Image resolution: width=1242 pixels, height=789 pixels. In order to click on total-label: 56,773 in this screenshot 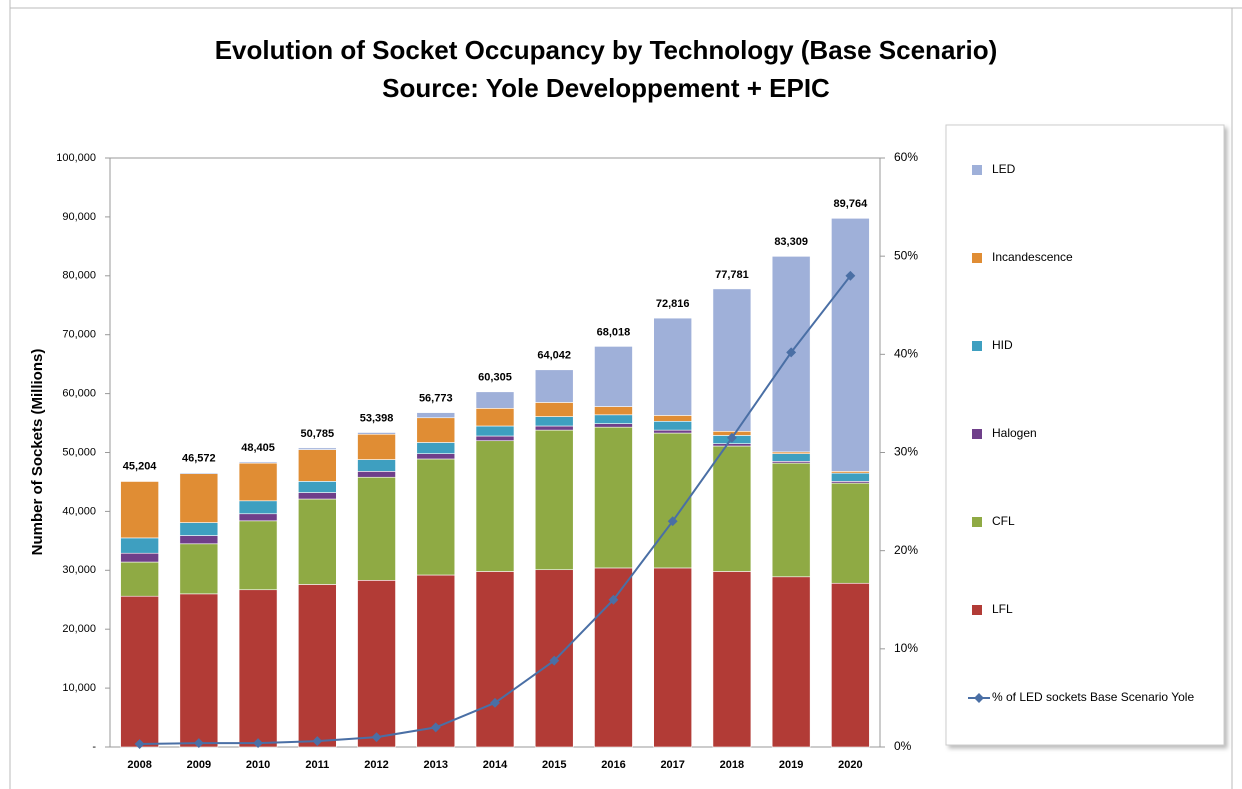, I will do `click(436, 399)`.